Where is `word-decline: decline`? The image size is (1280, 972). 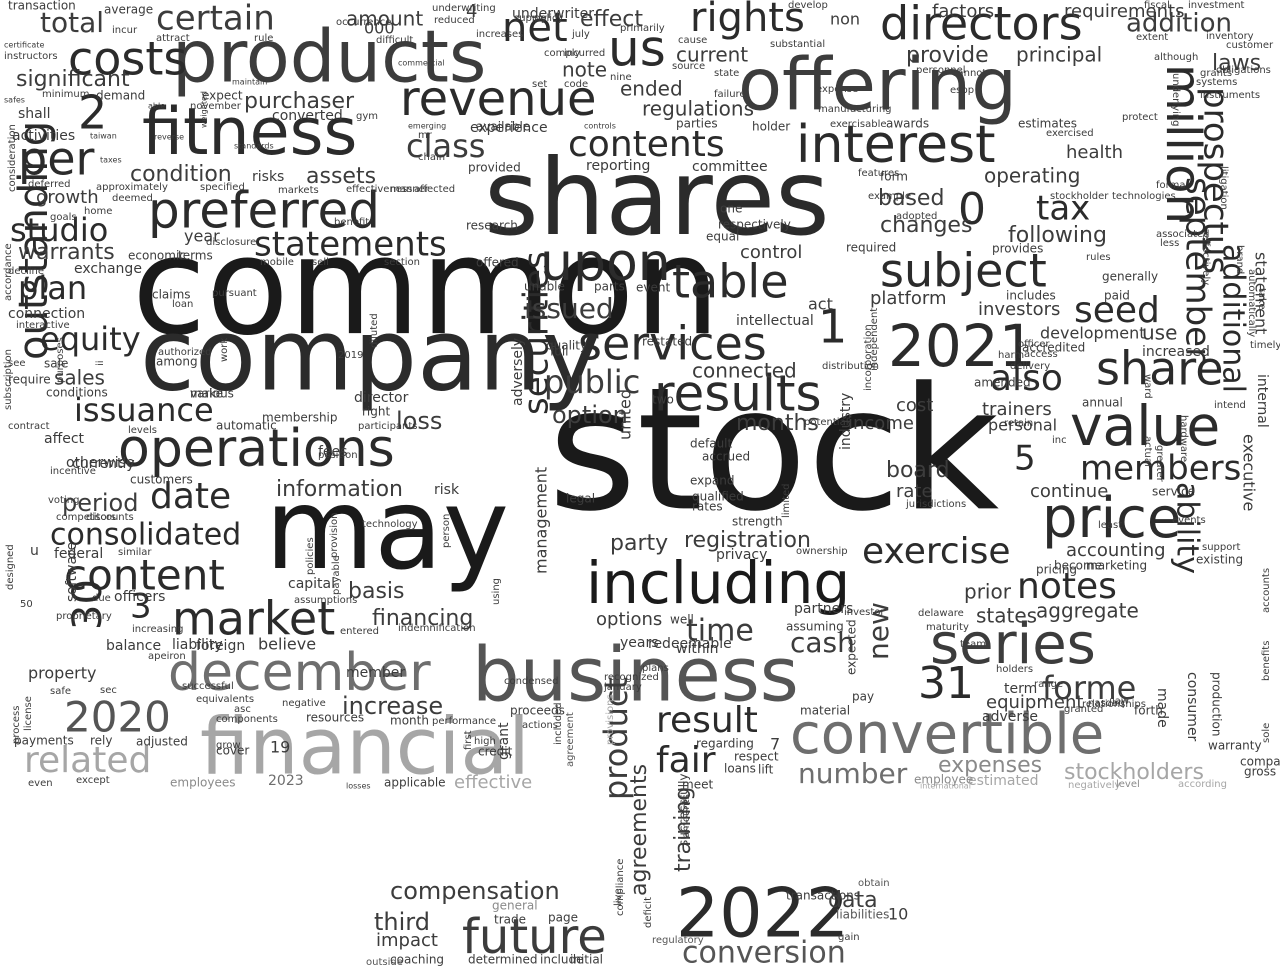
word-decline: decline is located at coordinates (26, 271).